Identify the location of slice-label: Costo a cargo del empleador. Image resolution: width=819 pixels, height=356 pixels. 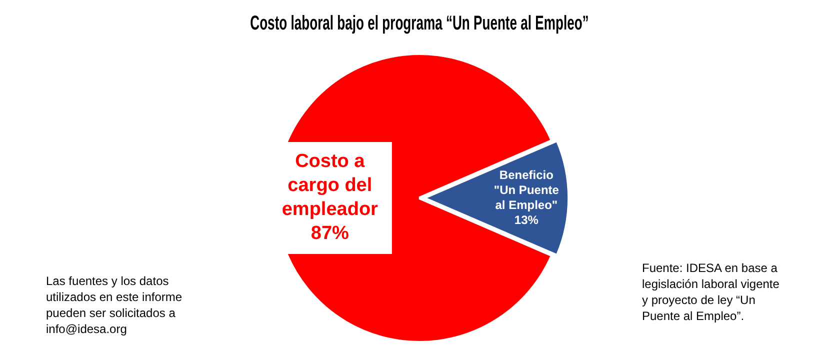
(330, 185).